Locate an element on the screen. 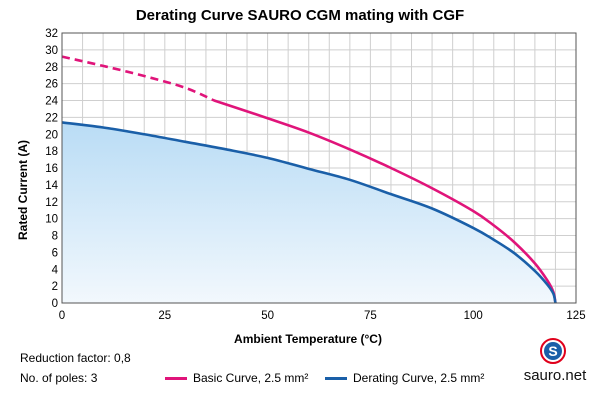 This screenshot has height=400, width=600. sauro-logo: S sauro.net is located at coordinates (555, 365).